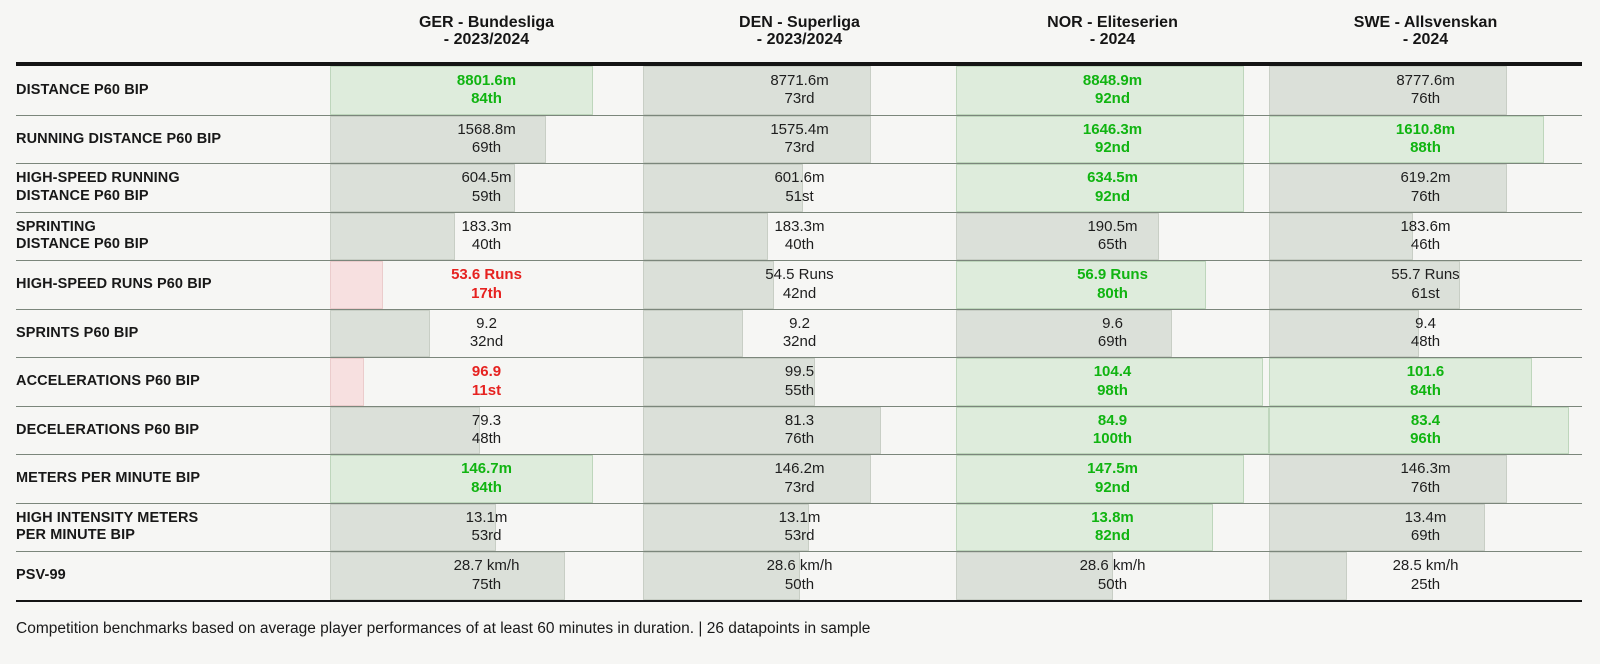 This screenshot has height=664, width=1600. I want to click on cell-text: 190.5m 65th, so click(1112, 237).